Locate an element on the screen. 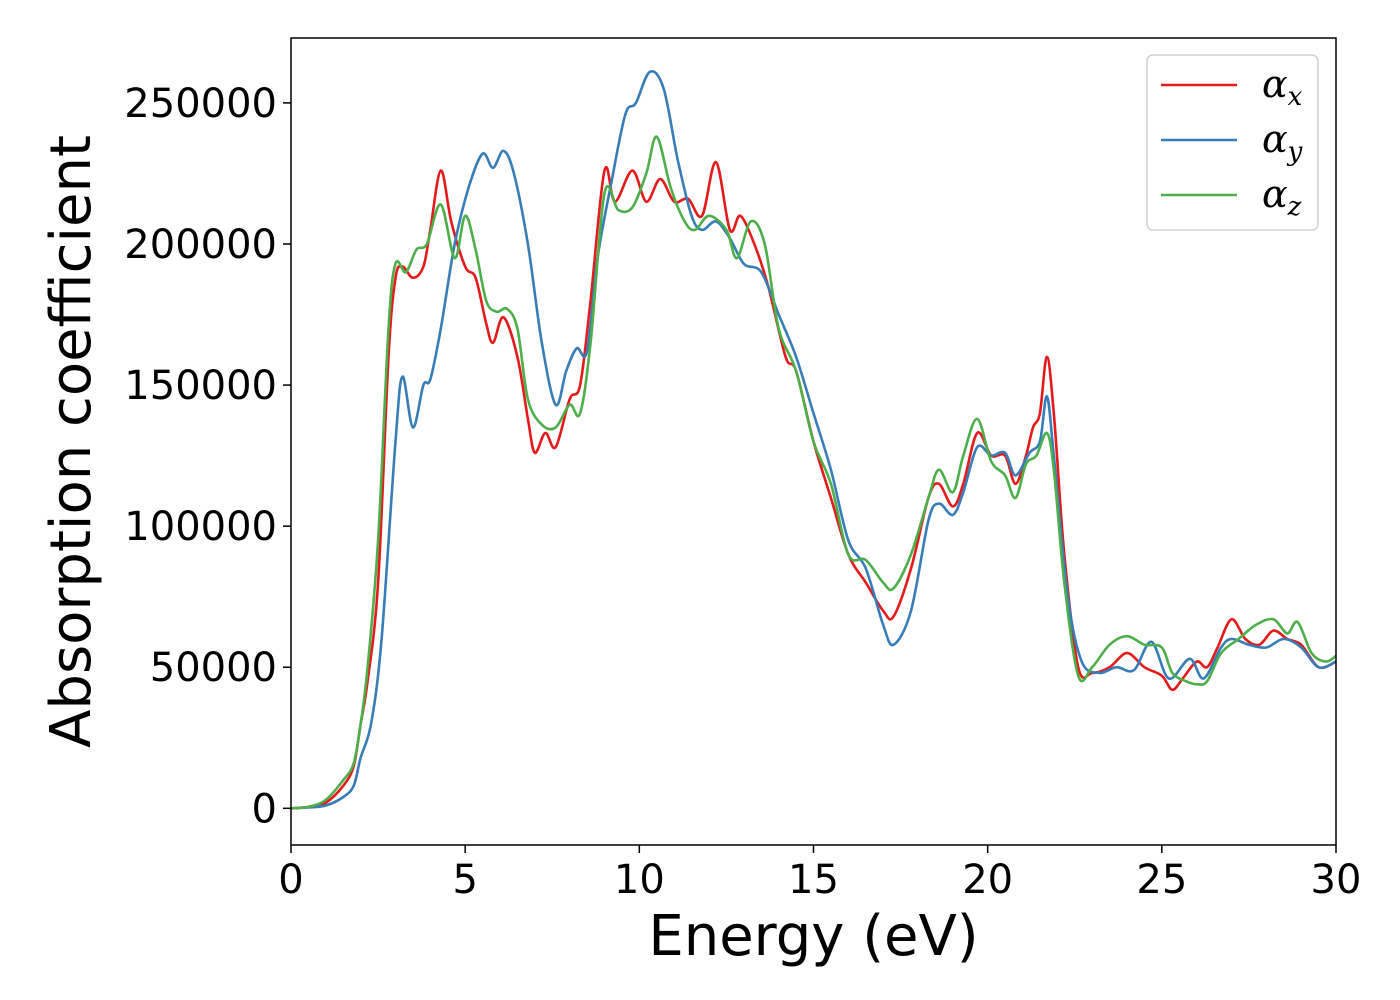 This screenshot has height=1000, width=1400. x-tick-label: 5 is located at coordinates (464, 880).